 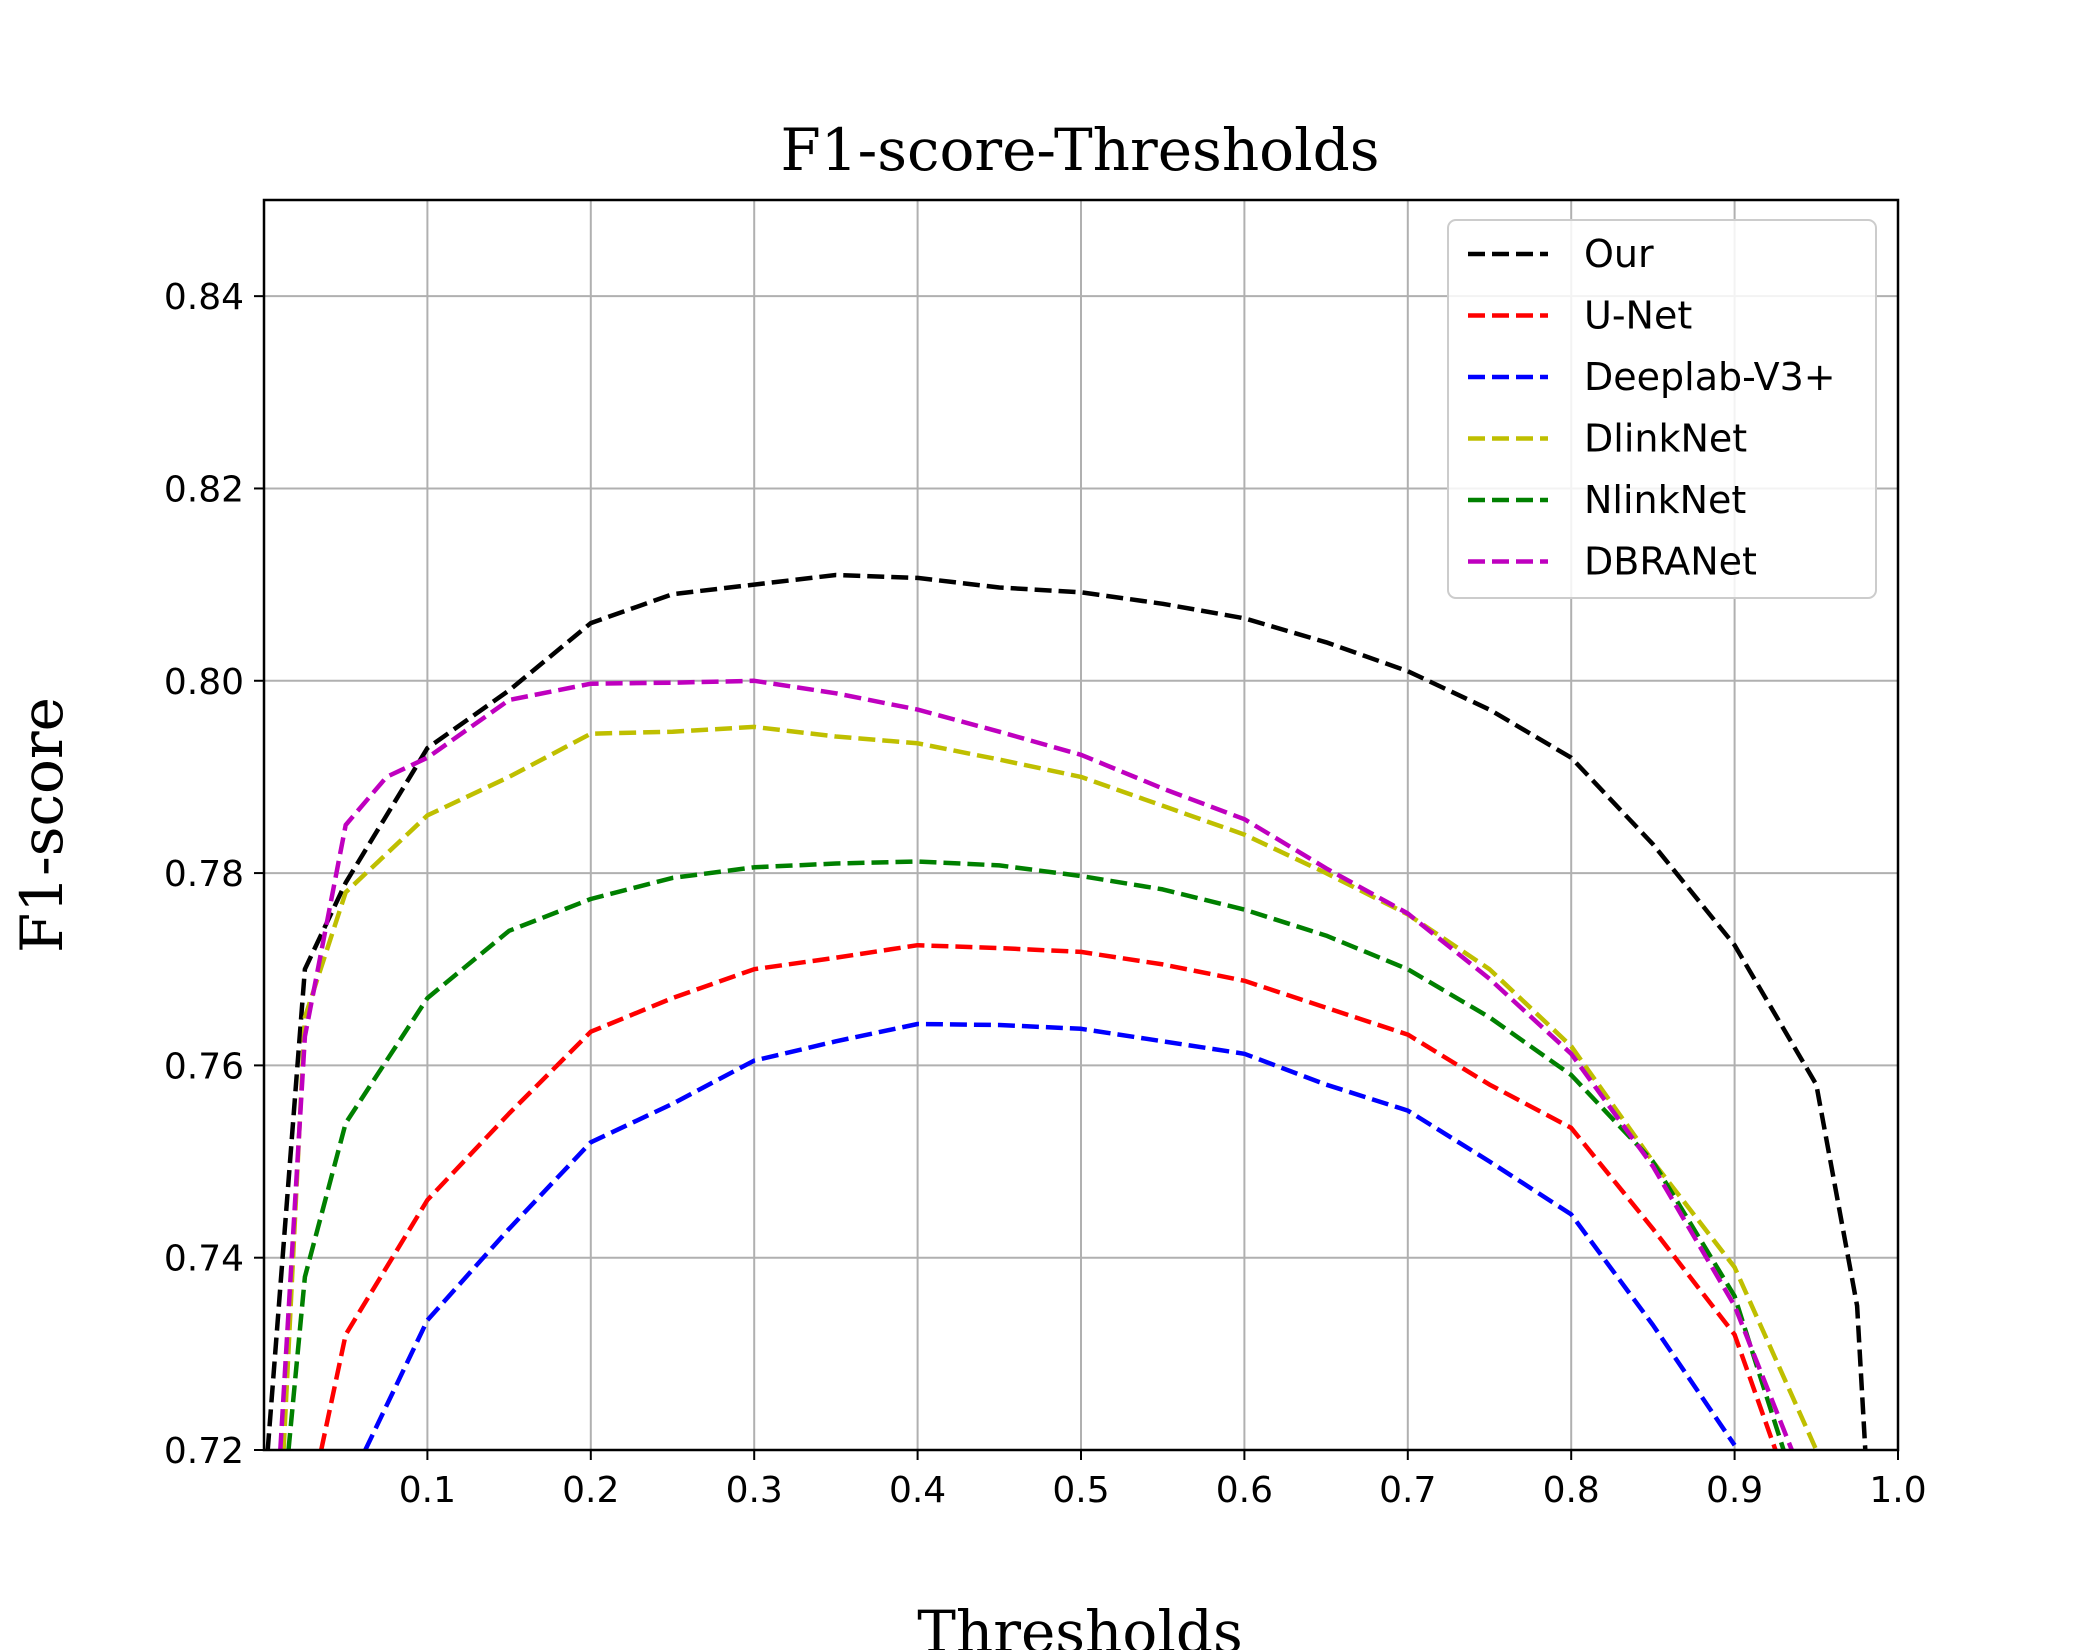 I want to click on y-tick-label: 0.76, so click(x=204, y=1066).